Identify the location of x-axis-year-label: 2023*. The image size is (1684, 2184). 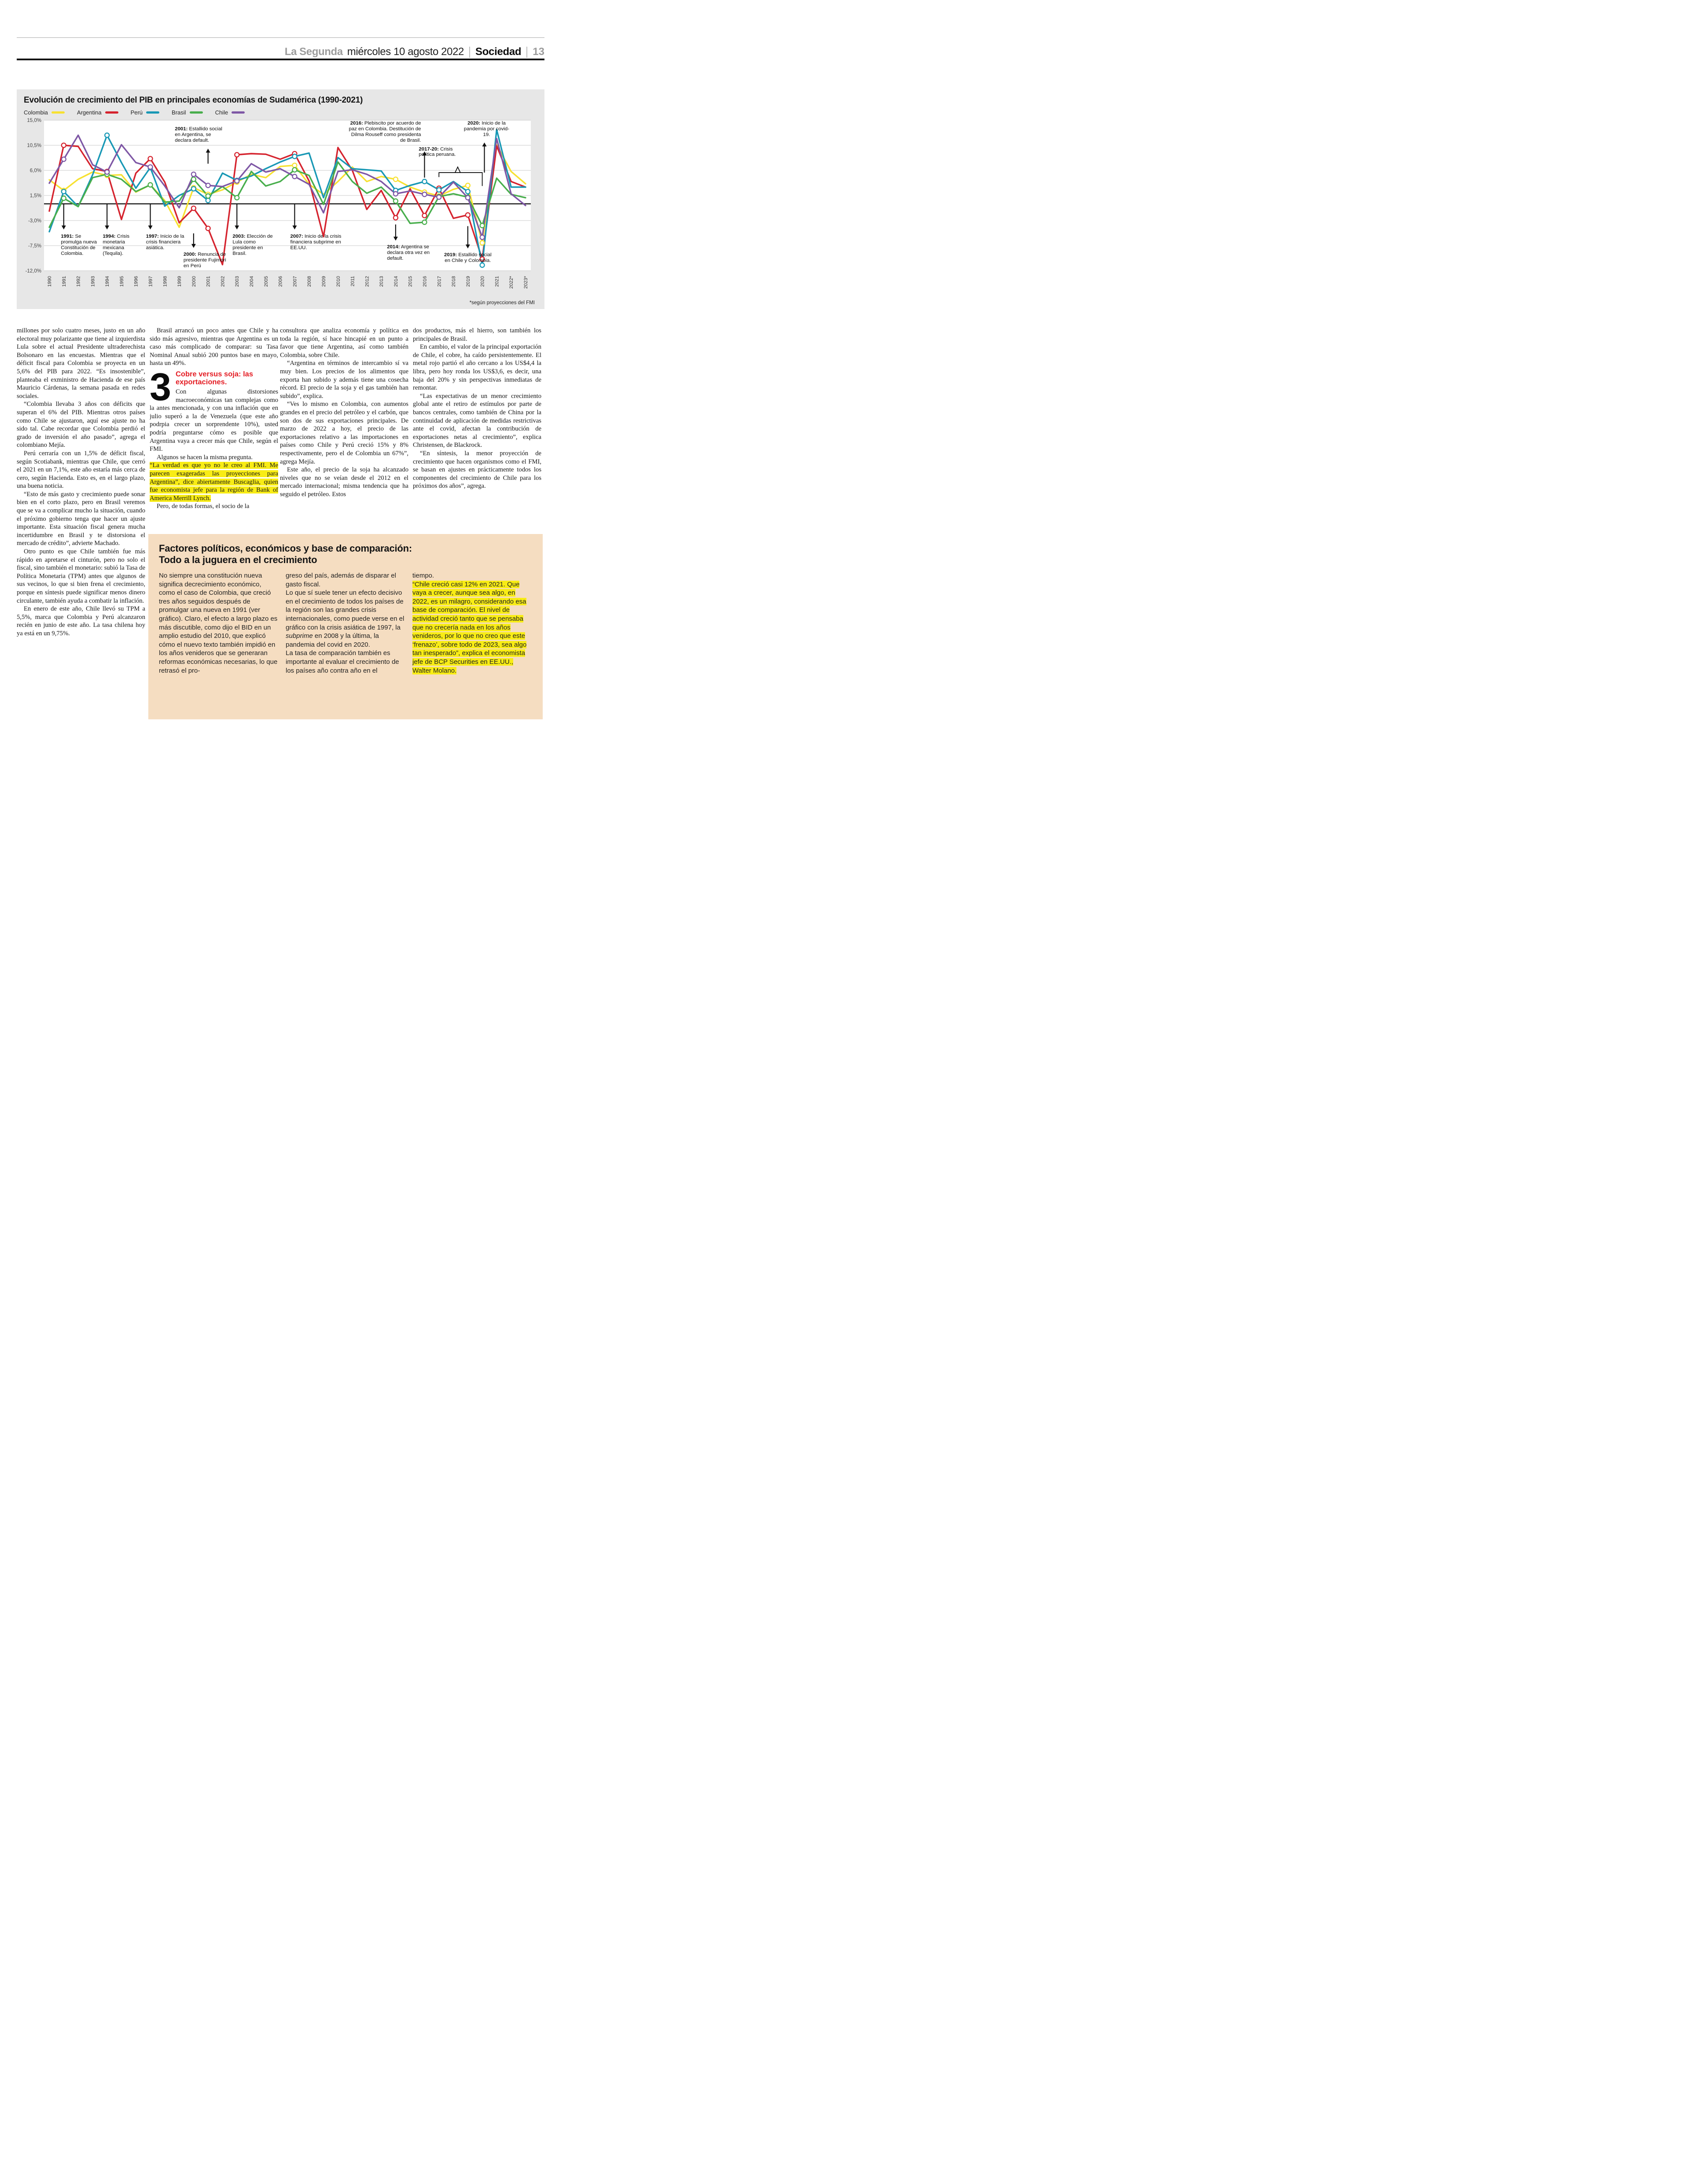
(526, 282).